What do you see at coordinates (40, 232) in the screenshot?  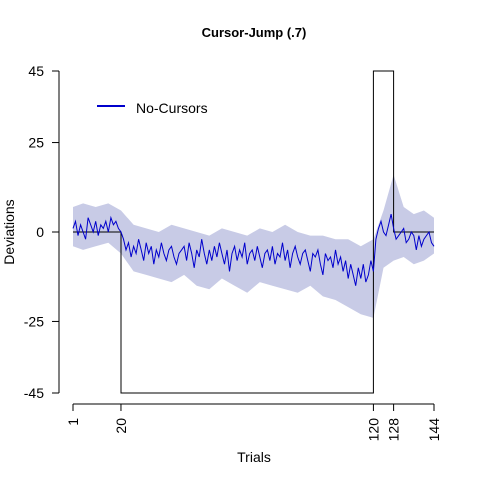 I see `y-tick-label: 0` at bounding box center [40, 232].